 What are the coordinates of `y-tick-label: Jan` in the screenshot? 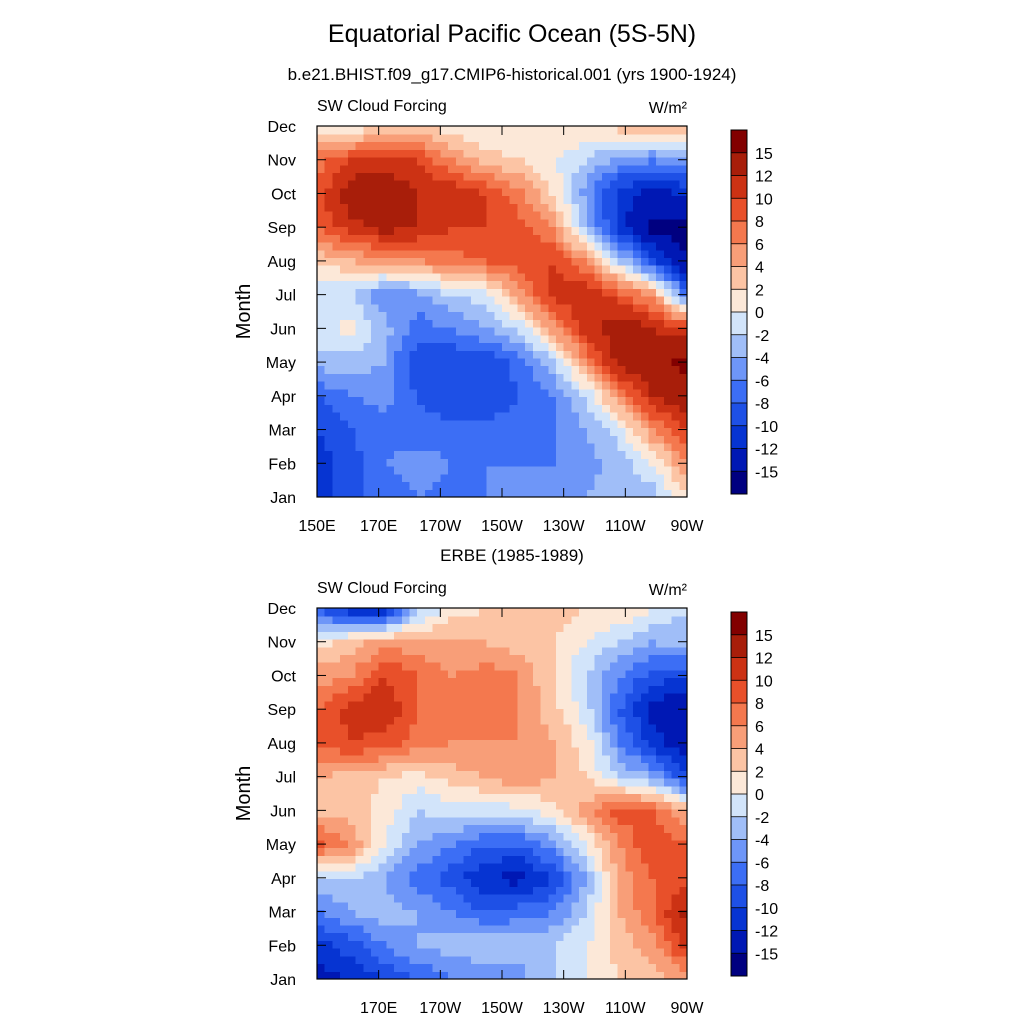 It's located at (283, 980).